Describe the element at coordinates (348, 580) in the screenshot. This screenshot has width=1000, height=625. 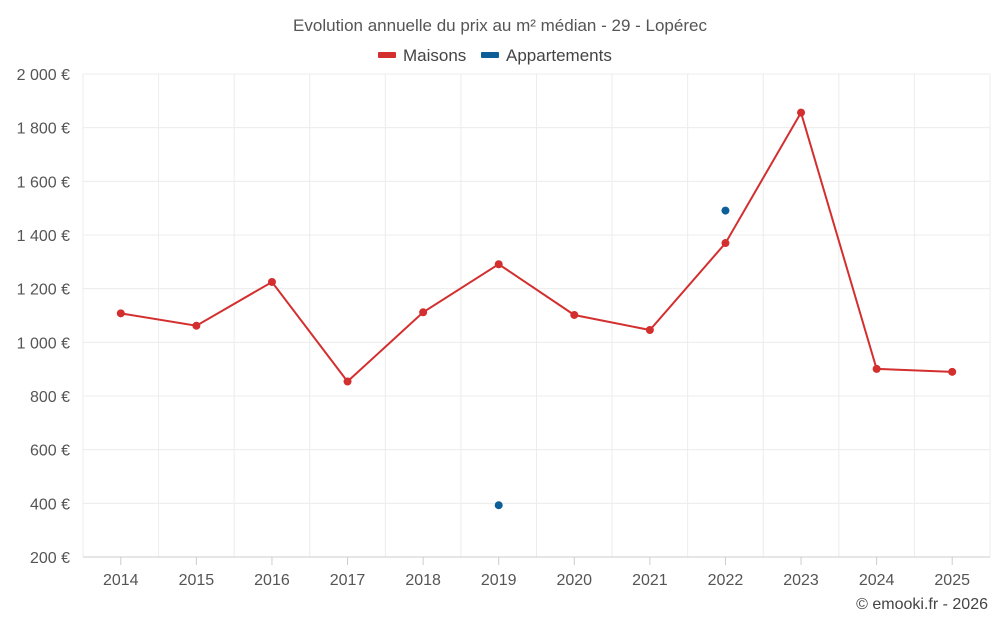
I see `x-tick-label: 2017` at that location.